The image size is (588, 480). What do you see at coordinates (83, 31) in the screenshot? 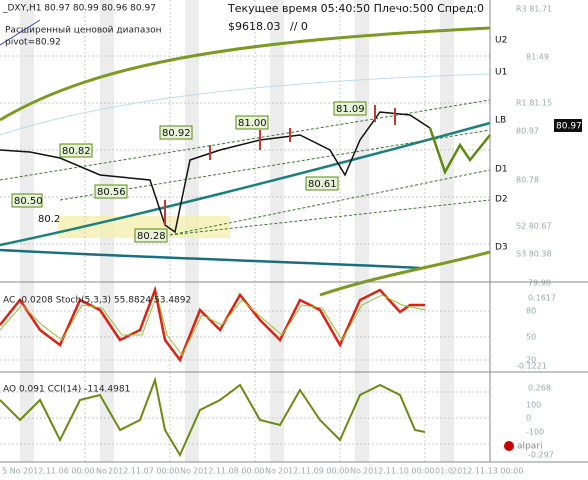
I see `indicator-name: Расширенный ценовой диапазон` at bounding box center [83, 31].